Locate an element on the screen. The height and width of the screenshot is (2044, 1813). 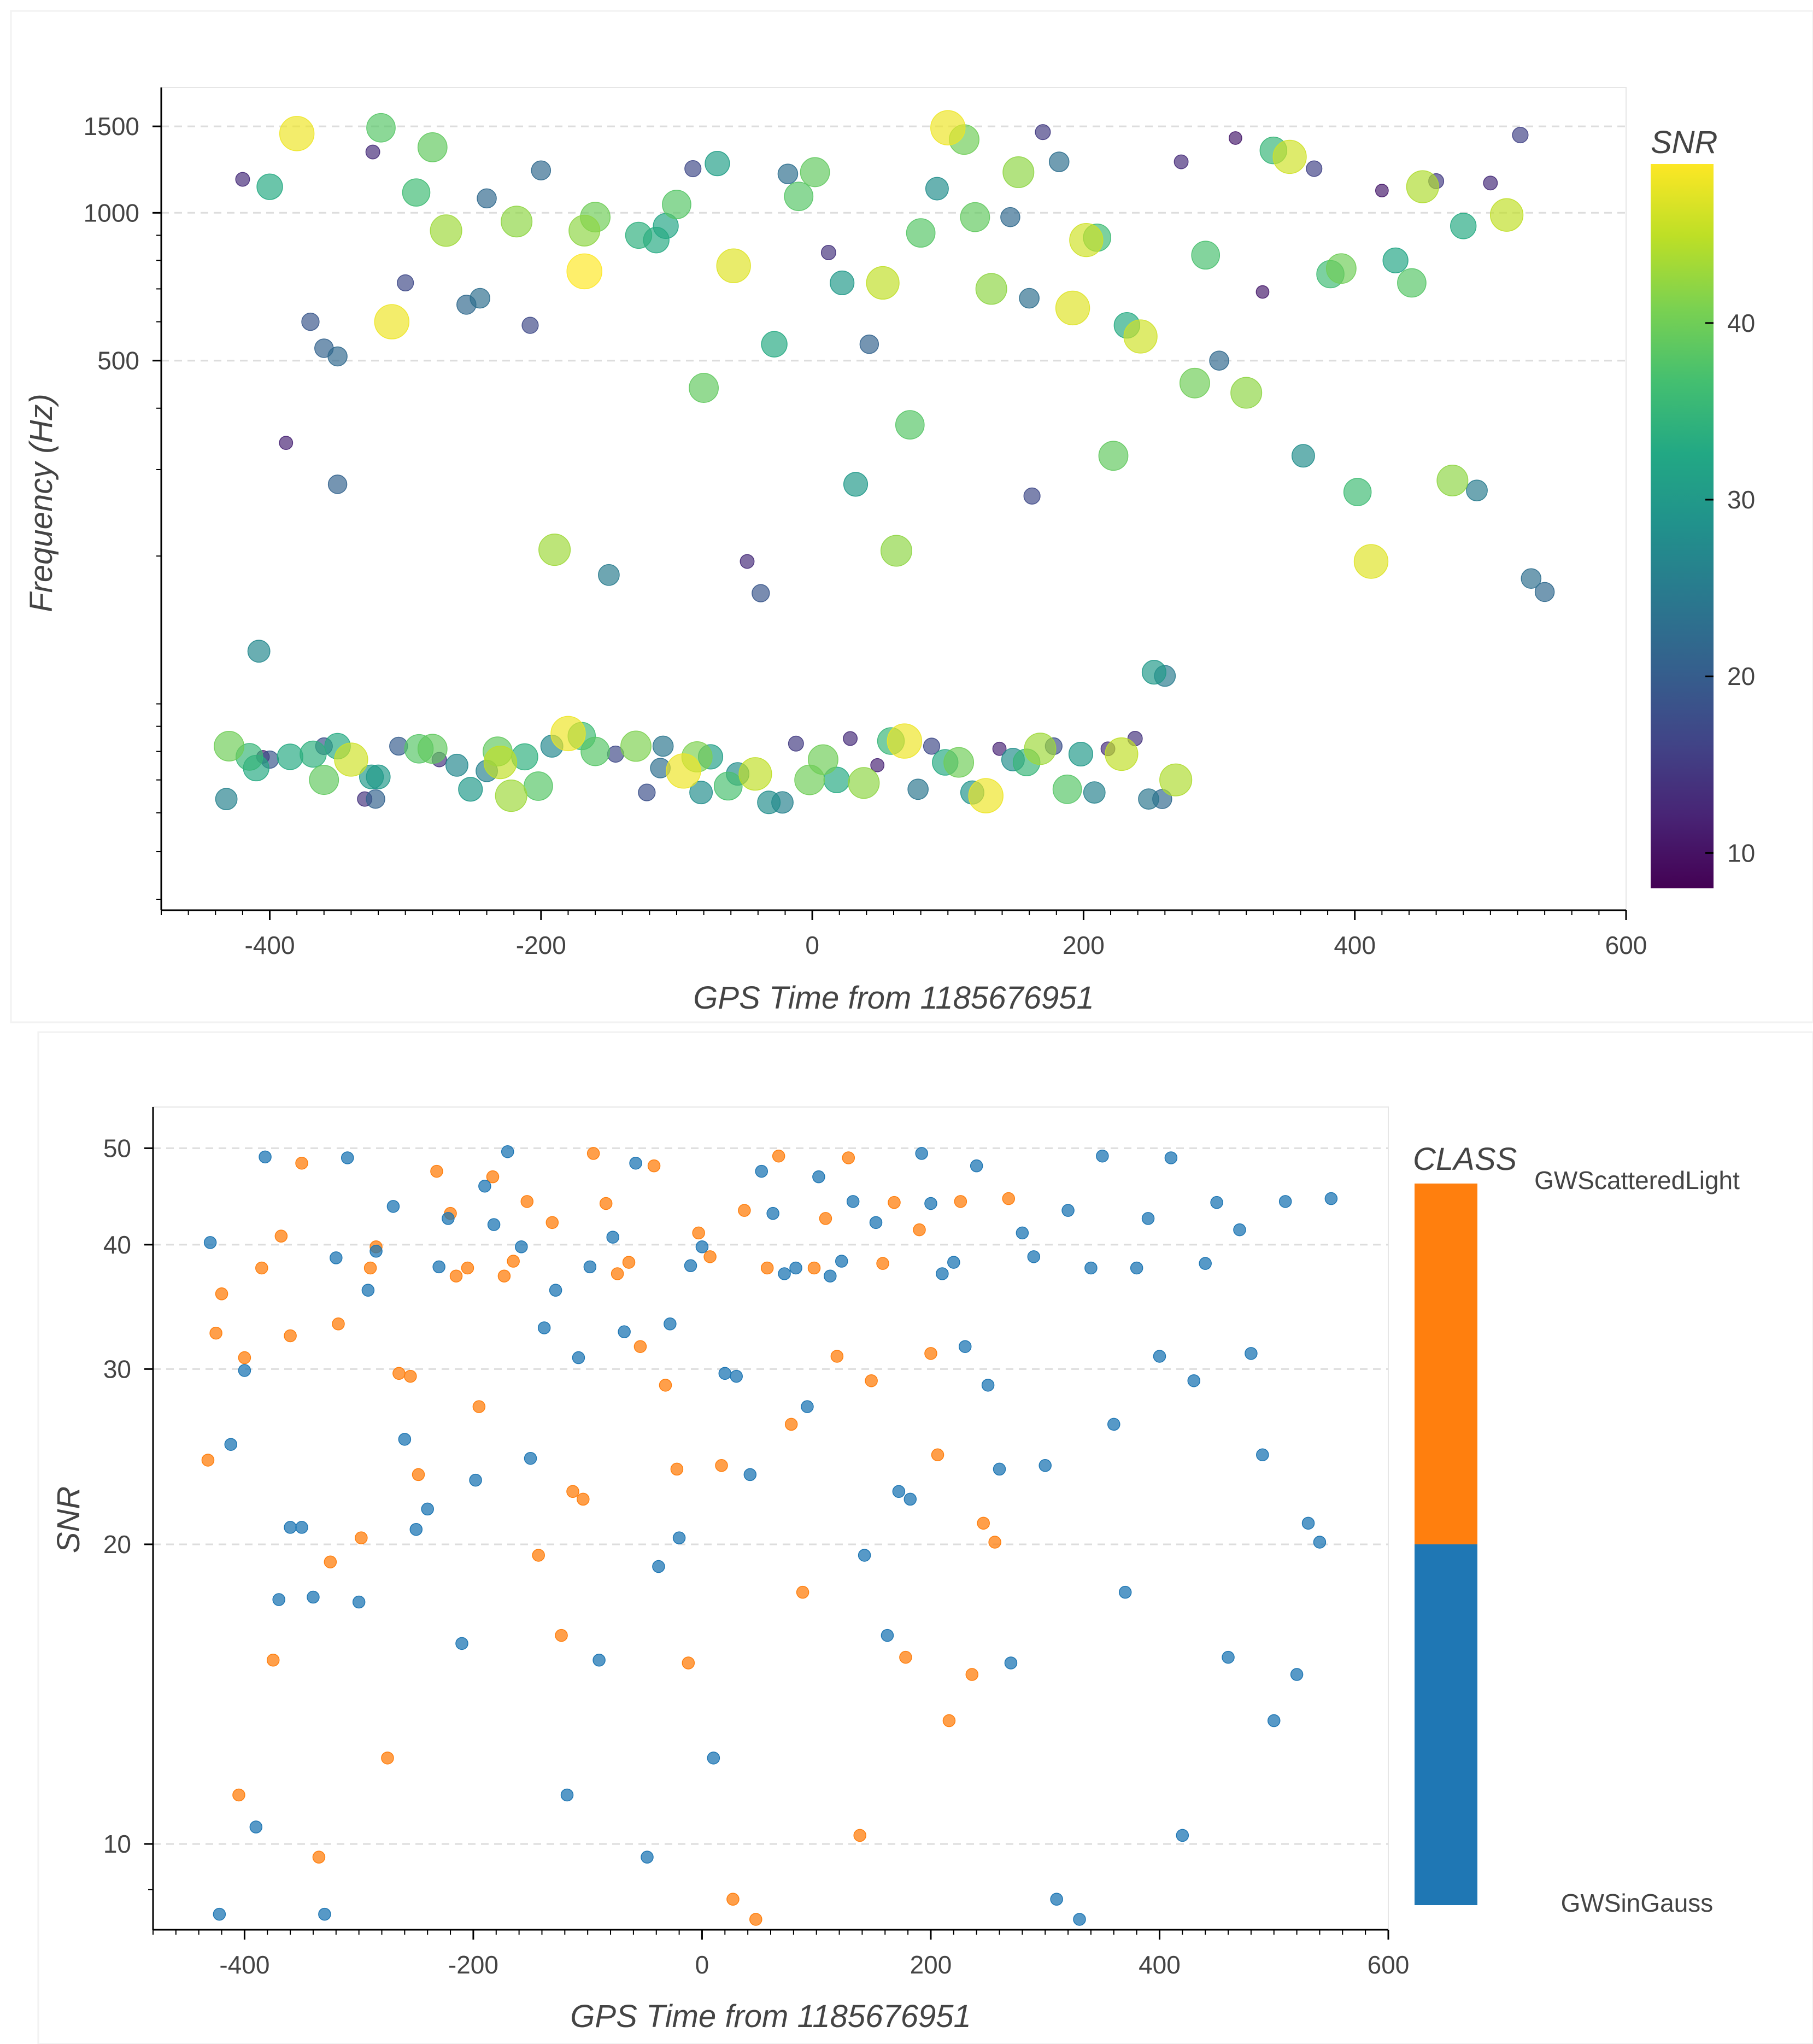
chart2-y-tick-label: 40 is located at coordinates (117, 1245).